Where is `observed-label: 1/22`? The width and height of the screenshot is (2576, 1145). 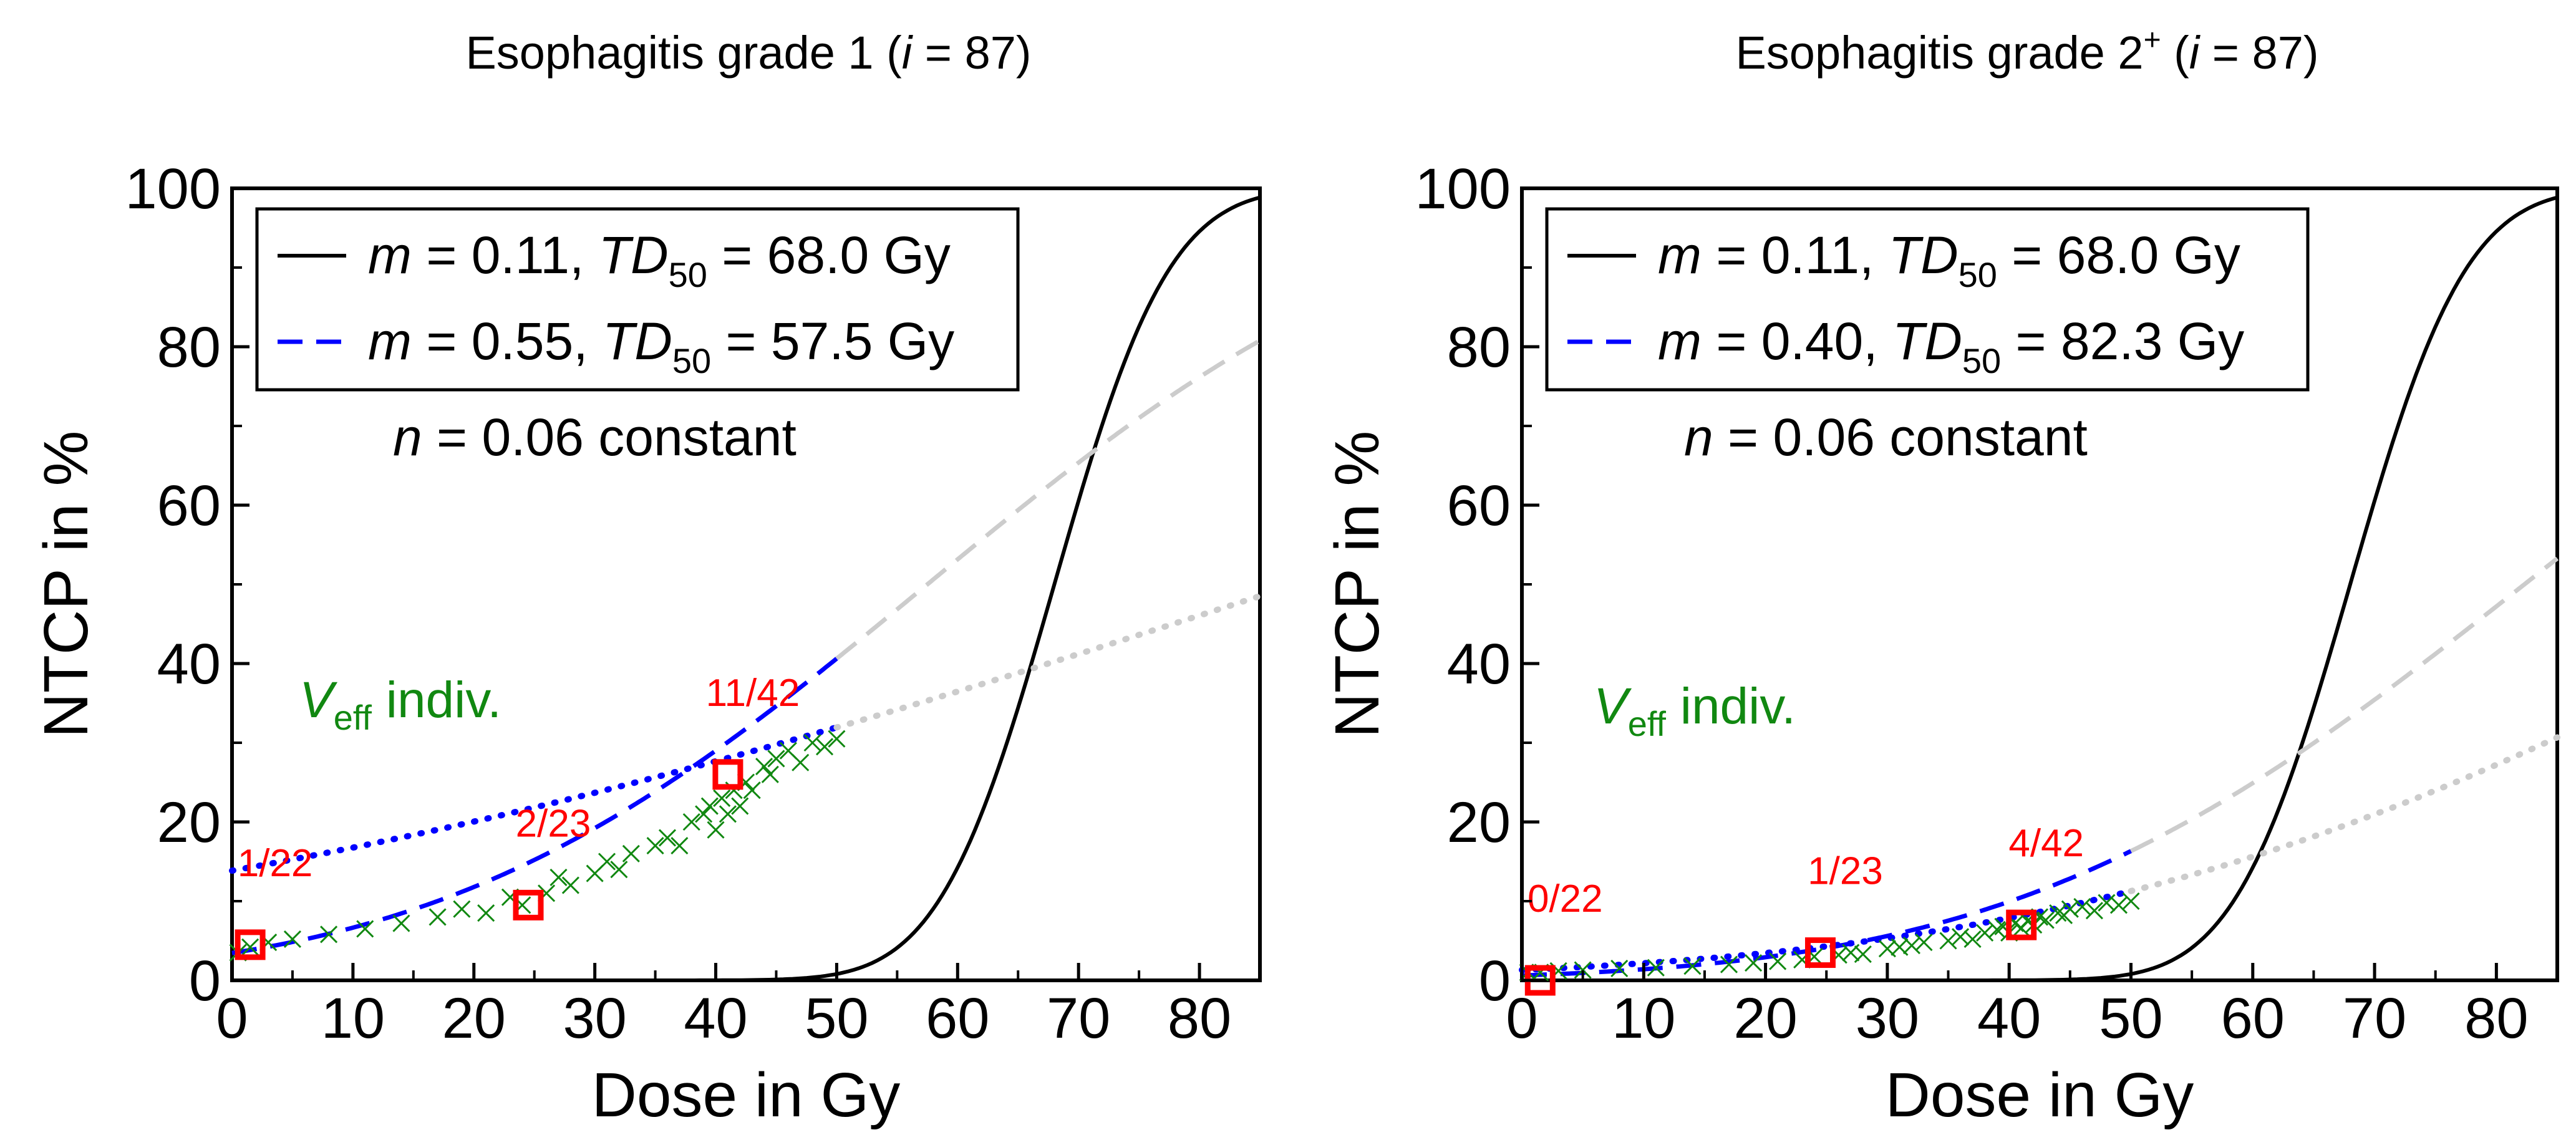
observed-label: 1/22 is located at coordinates (275, 863).